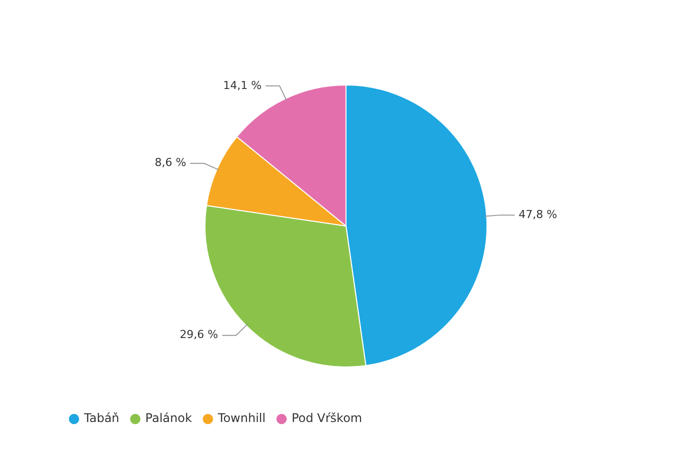  I want to click on legend-label: Pod Vŕškom, so click(327, 418).